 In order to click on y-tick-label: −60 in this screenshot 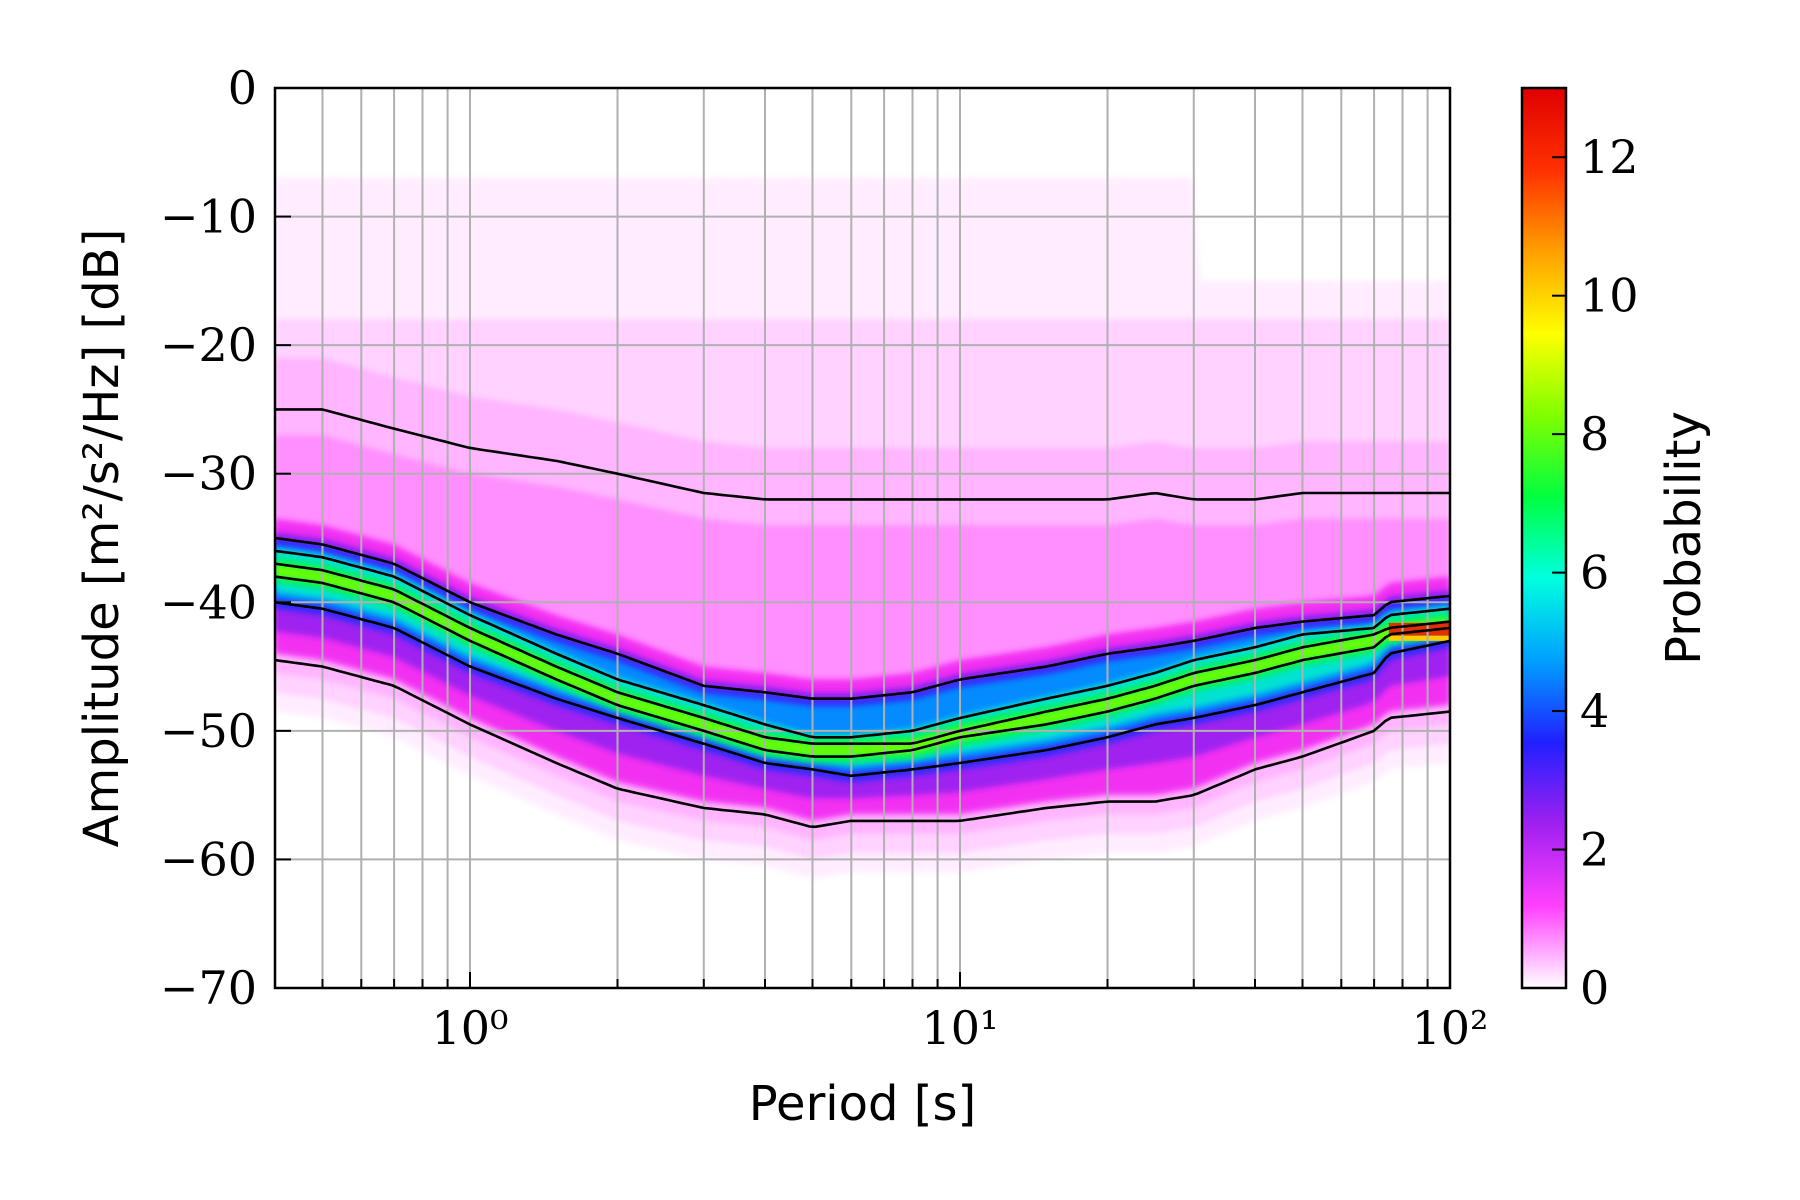, I will do `click(208, 859)`.